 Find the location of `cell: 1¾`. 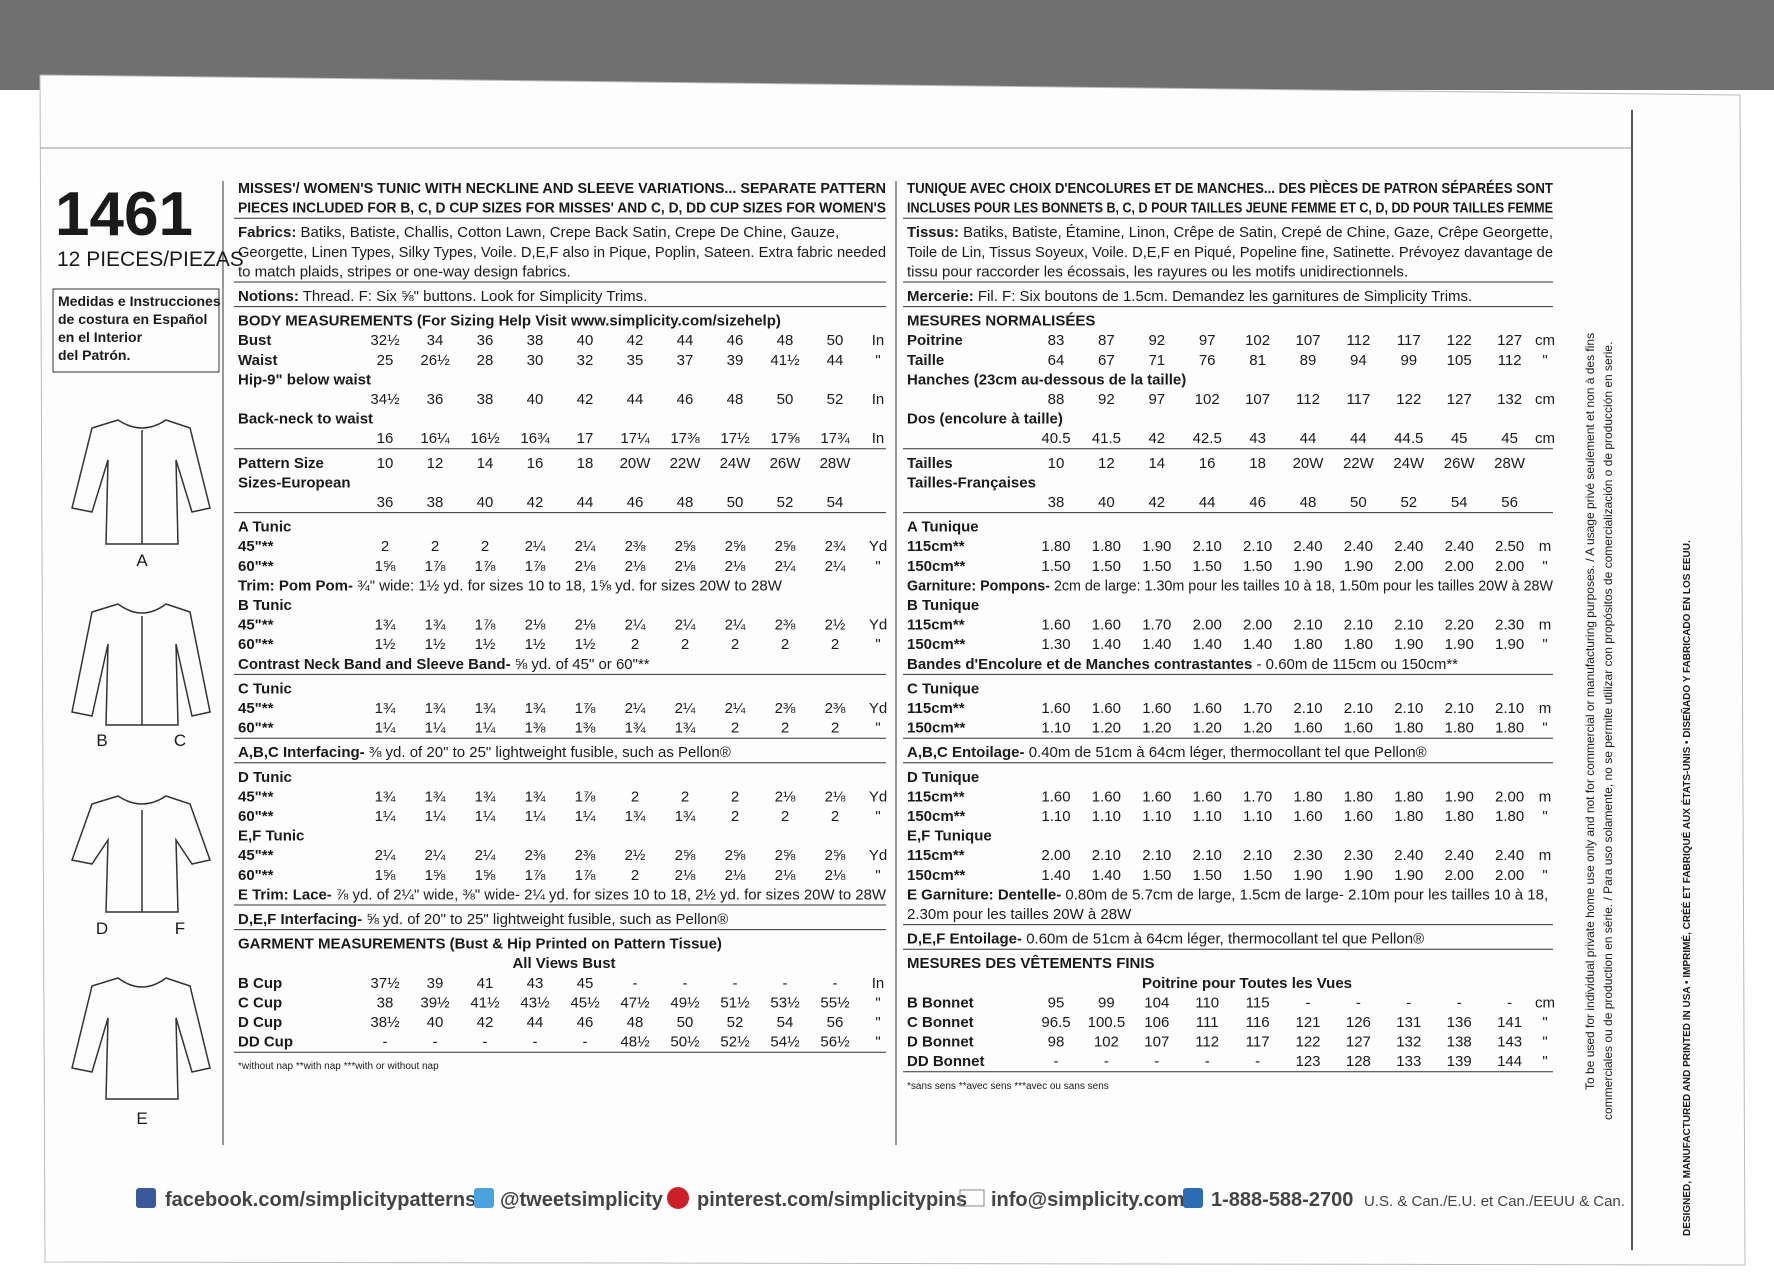

cell: 1¾ is located at coordinates (685, 816).